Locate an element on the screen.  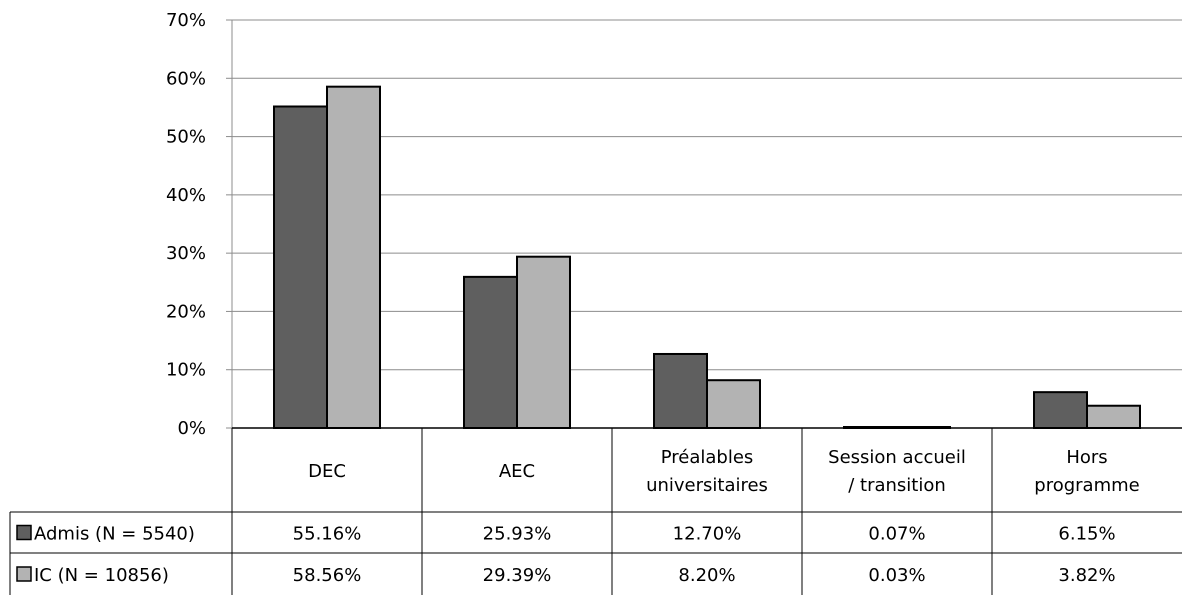
data-label: 58.56% is located at coordinates (327, 575).